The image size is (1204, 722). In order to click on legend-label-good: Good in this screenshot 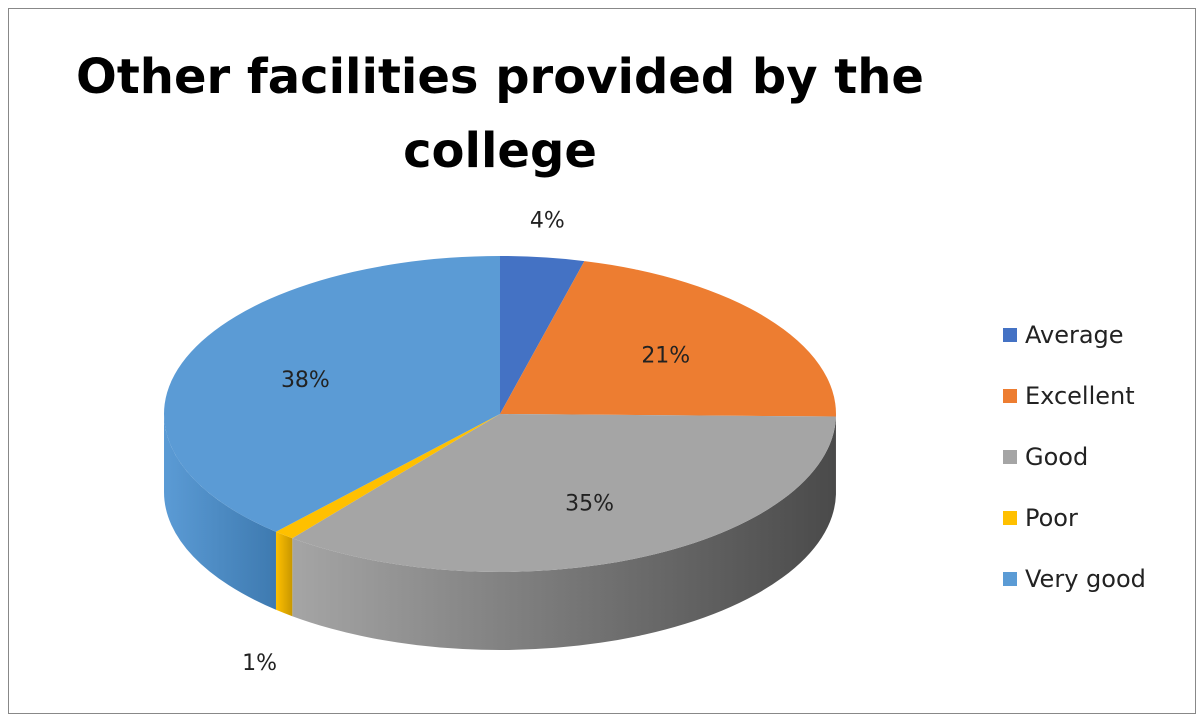, I will do `click(1057, 456)`.